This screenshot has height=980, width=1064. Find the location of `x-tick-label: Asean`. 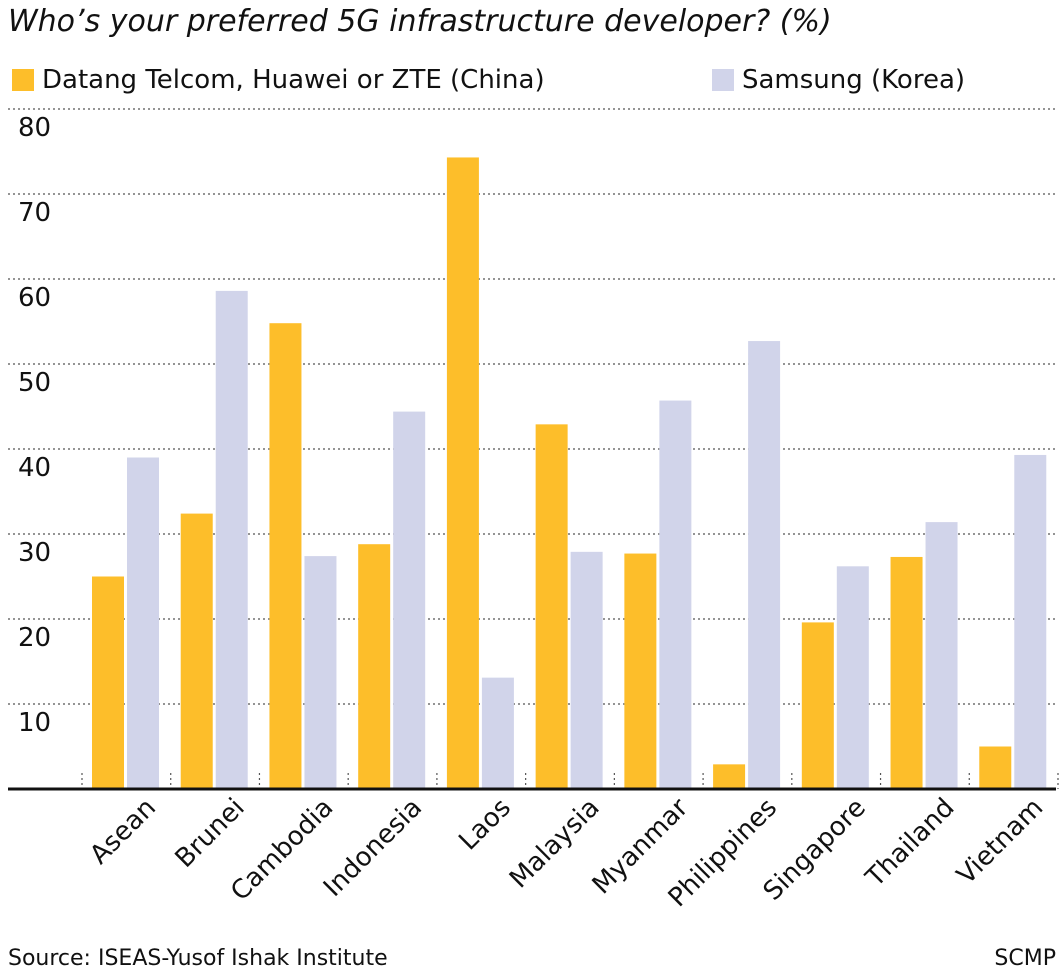

x-tick-label: Asean is located at coordinates (123, 832).